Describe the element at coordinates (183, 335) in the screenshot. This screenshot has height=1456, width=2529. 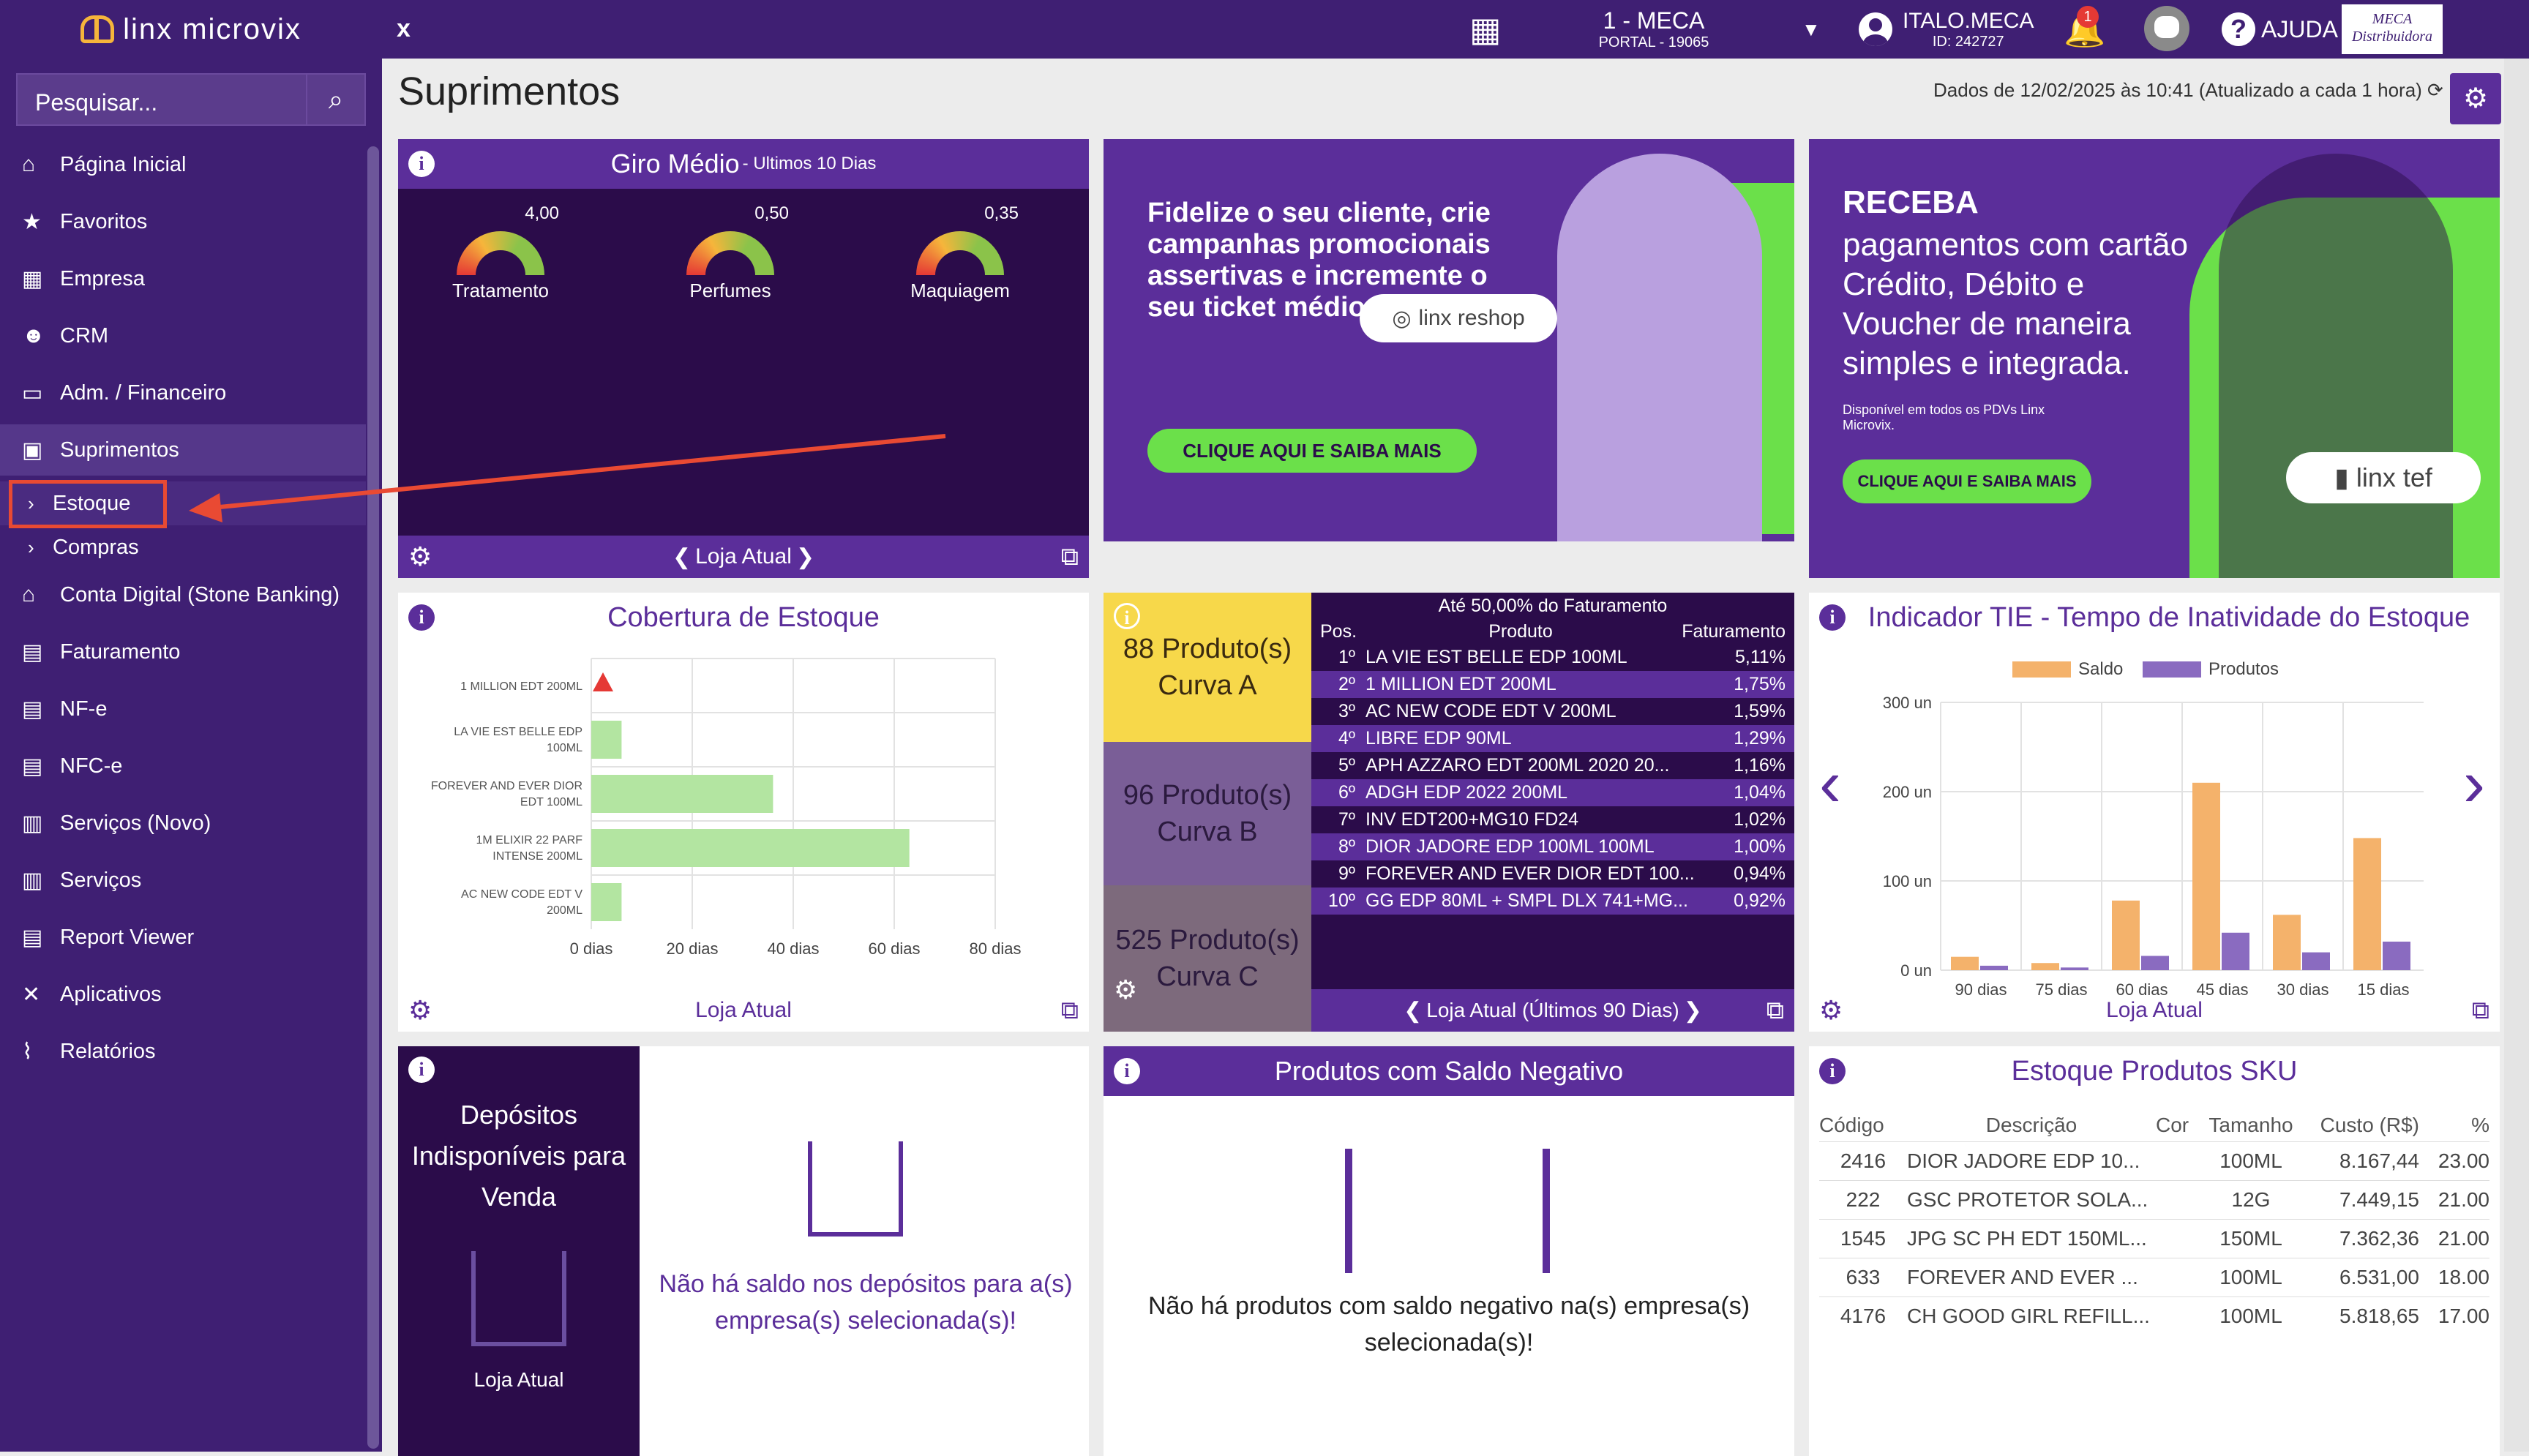
I see `sidebar-item-crm: ☻ CRM` at that location.